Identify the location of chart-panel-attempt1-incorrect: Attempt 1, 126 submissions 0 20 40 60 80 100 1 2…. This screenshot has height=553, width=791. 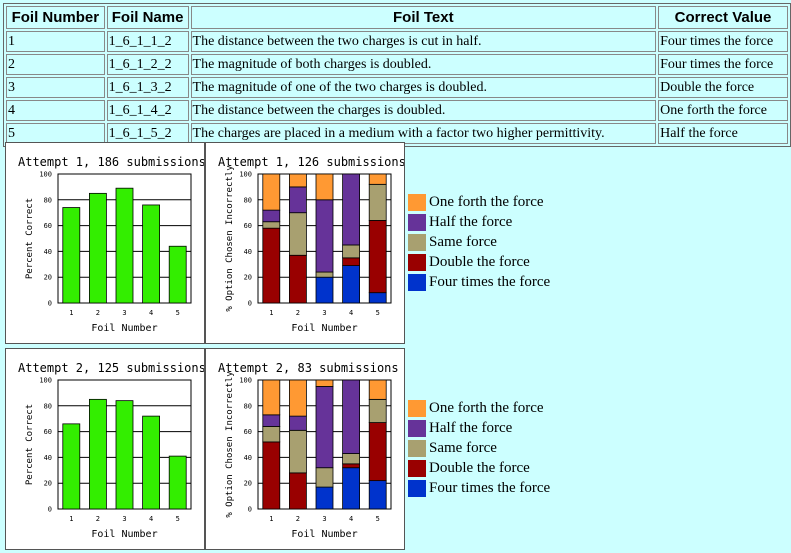
(305, 243).